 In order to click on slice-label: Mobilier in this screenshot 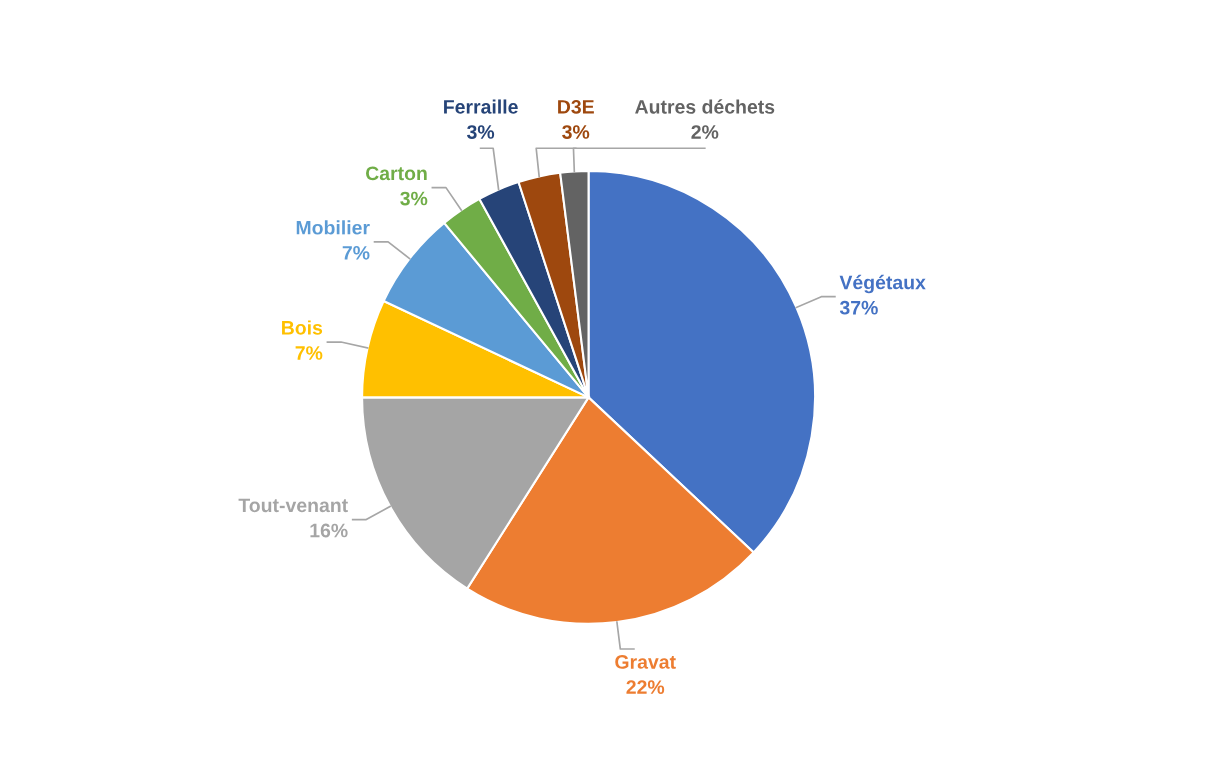, I will do `click(333, 227)`.